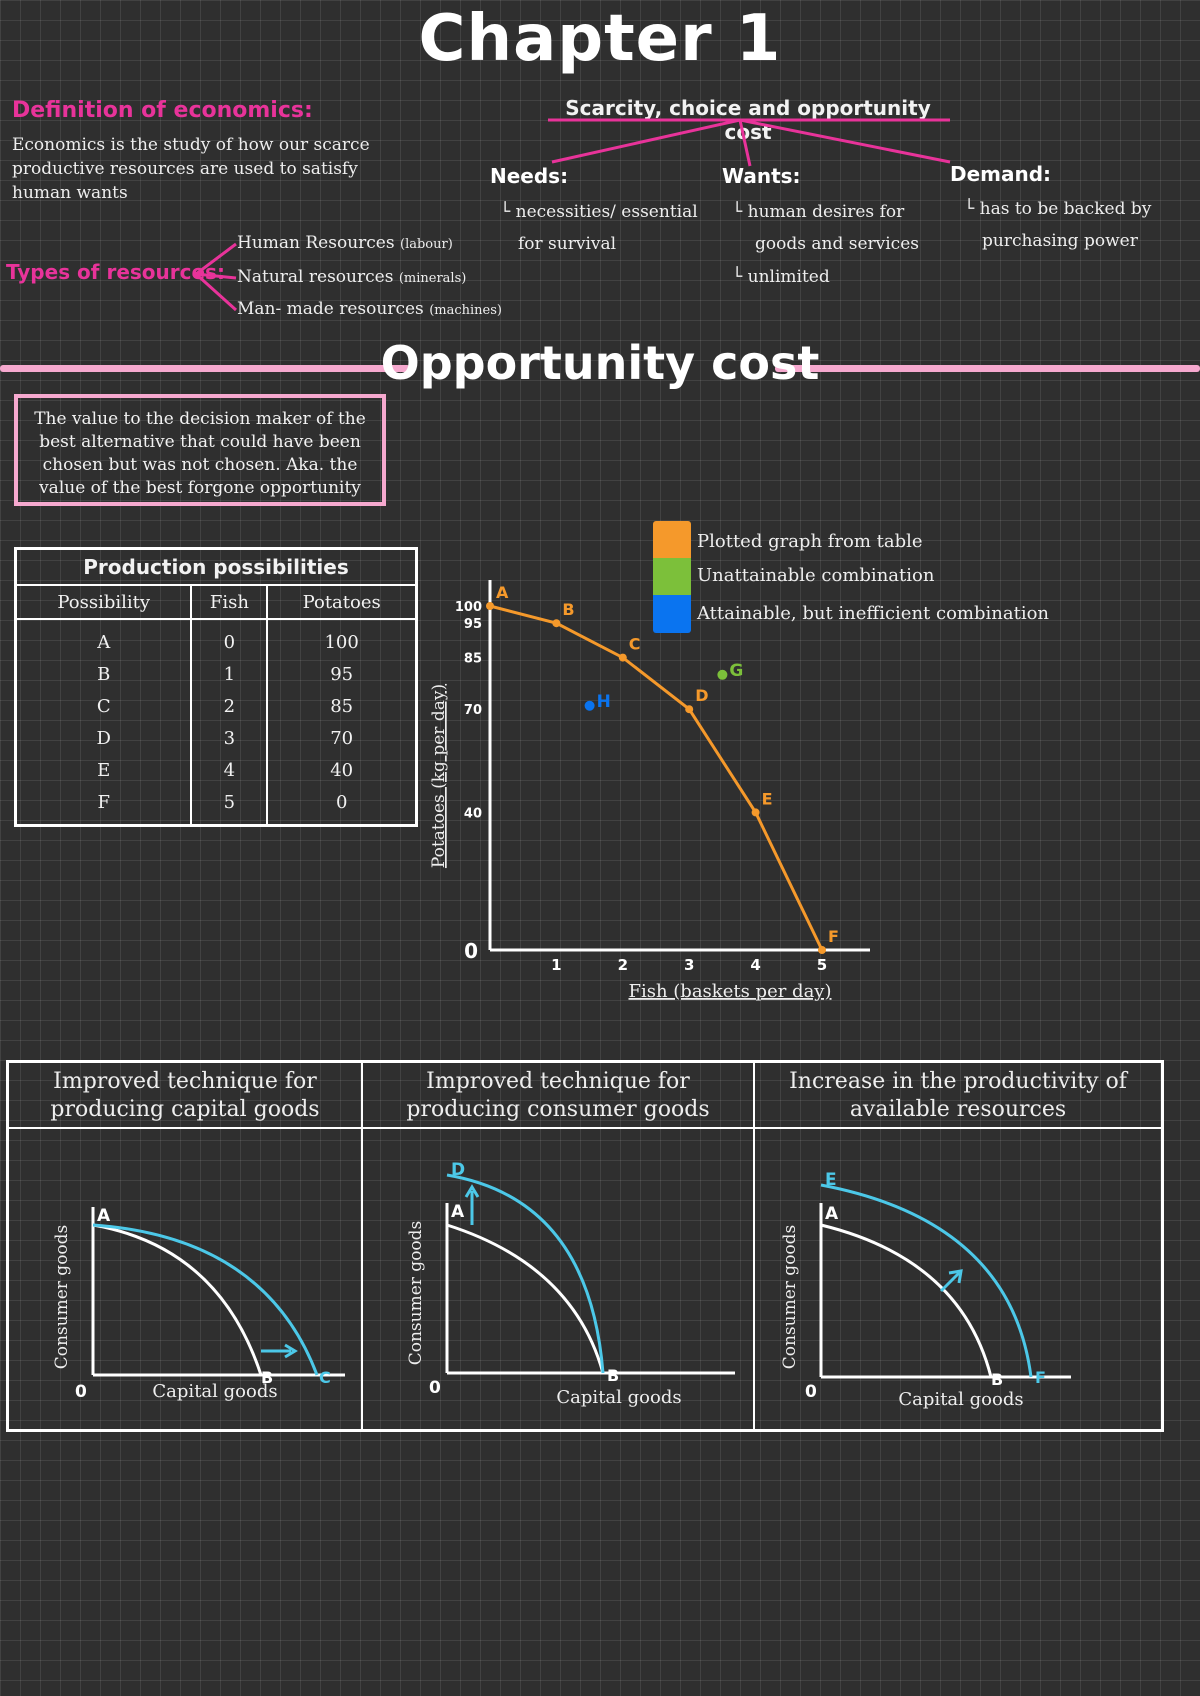 Image resolution: width=1200 pixels, height=1696 pixels. Describe the element at coordinates (362, 1246) in the screenshot. I see `panel-divider` at that location.